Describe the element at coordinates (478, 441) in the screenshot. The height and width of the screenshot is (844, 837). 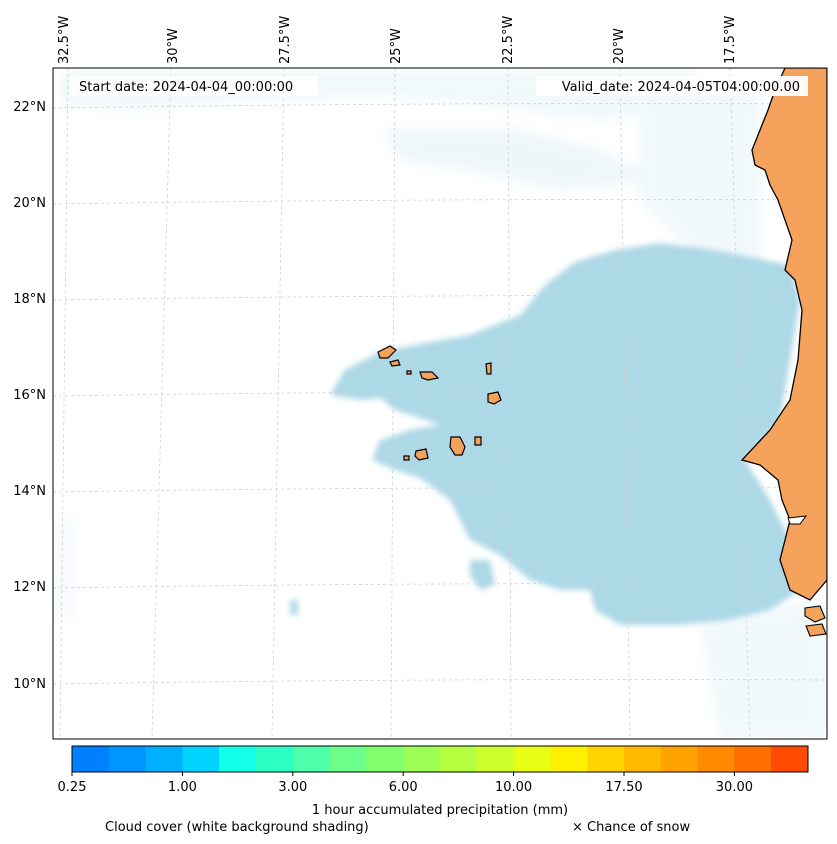
I see `island-maio` at that location.